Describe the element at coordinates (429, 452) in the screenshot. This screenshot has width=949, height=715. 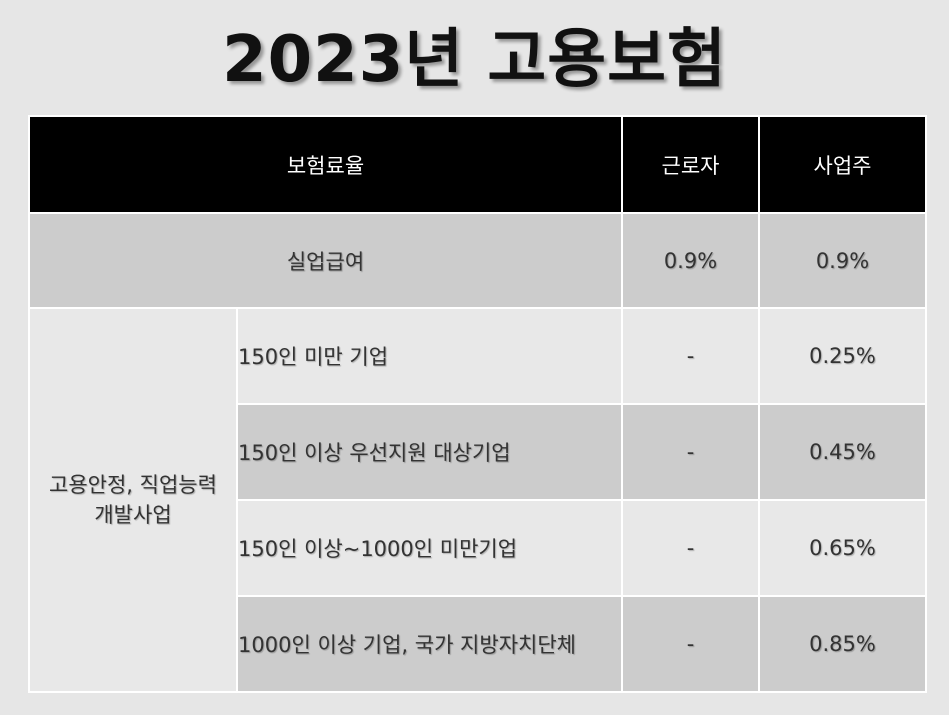
I see `company-size-label: 150인 이상 우선지원 대상기업` at that location.